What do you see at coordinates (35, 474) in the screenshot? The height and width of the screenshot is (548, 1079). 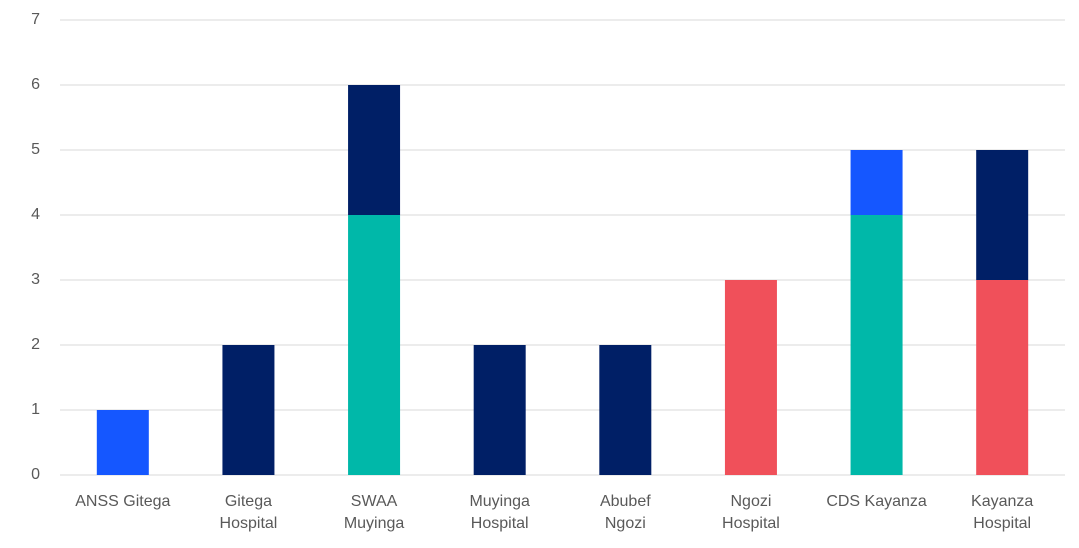 I see `y-tick-label: 0` at bounding box center [35, 474].